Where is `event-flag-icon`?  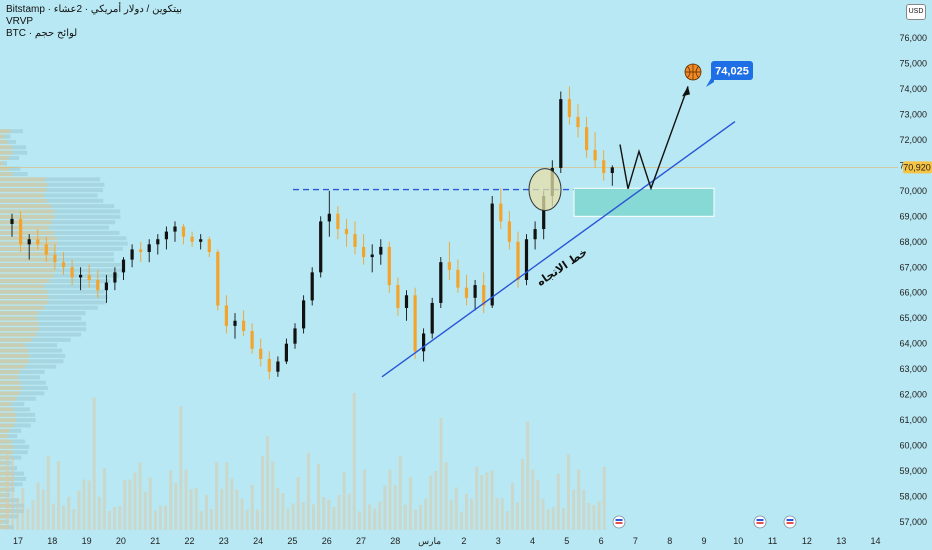
event-flag-icon is located at coordinates (790, 522).